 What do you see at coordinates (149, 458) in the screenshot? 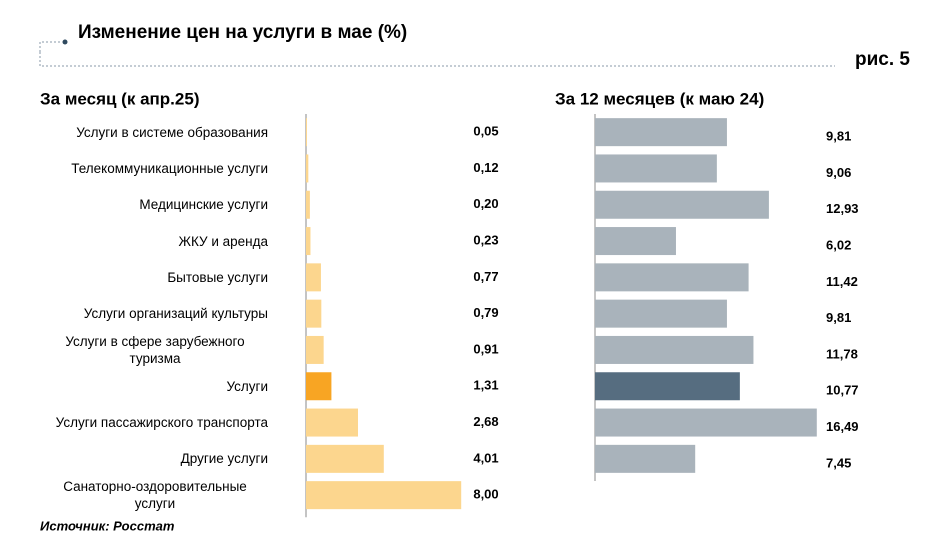
I see `category-label: Другие услуги` at bounding box center [149, 458].